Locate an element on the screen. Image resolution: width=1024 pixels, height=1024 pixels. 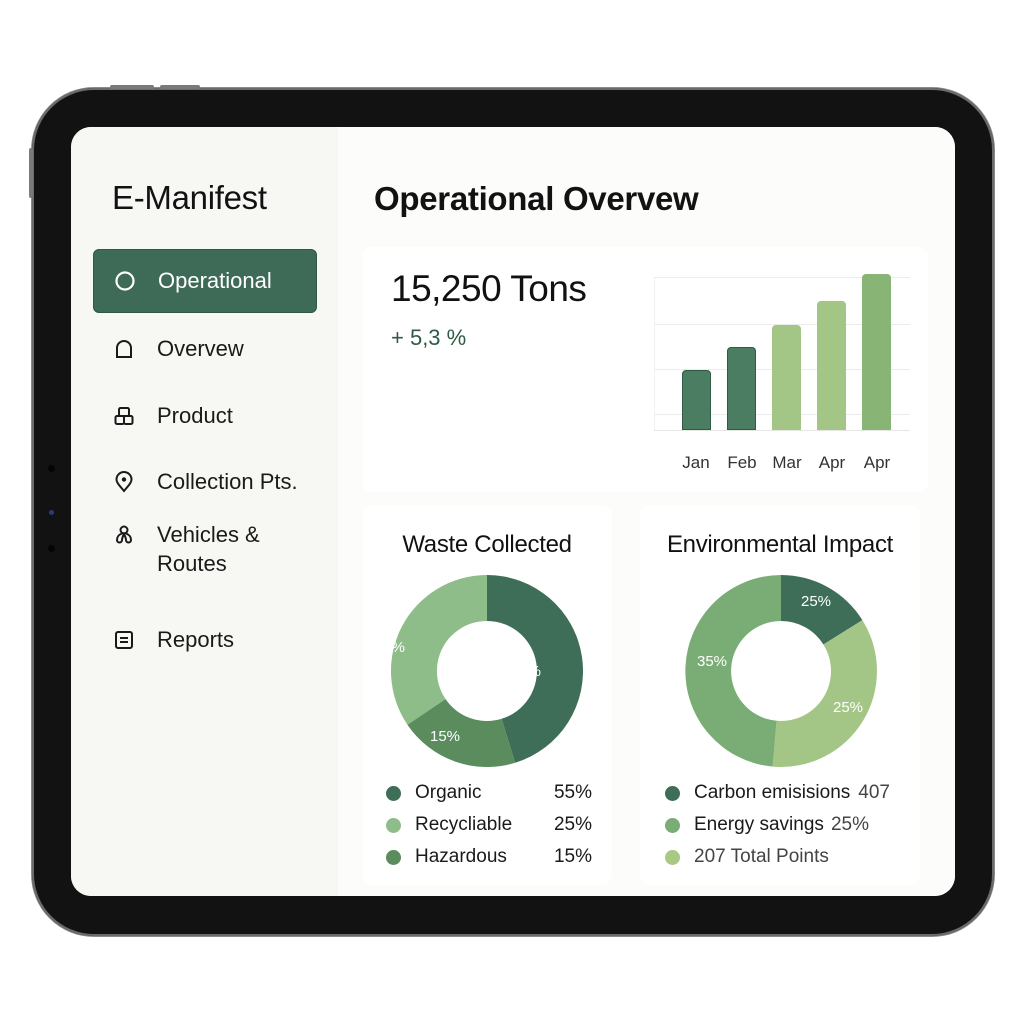
sidebar-item-operational: Operational is located at coordinates (205, 281).